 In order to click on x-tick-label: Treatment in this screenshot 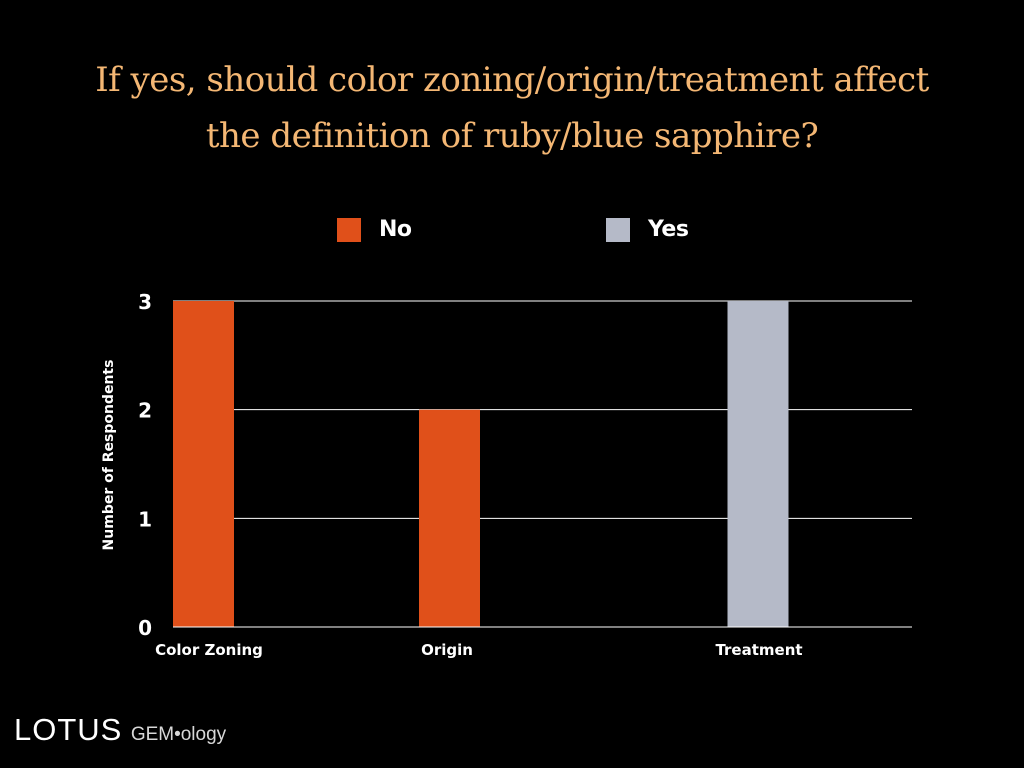, I will do `click(758, 650)`.